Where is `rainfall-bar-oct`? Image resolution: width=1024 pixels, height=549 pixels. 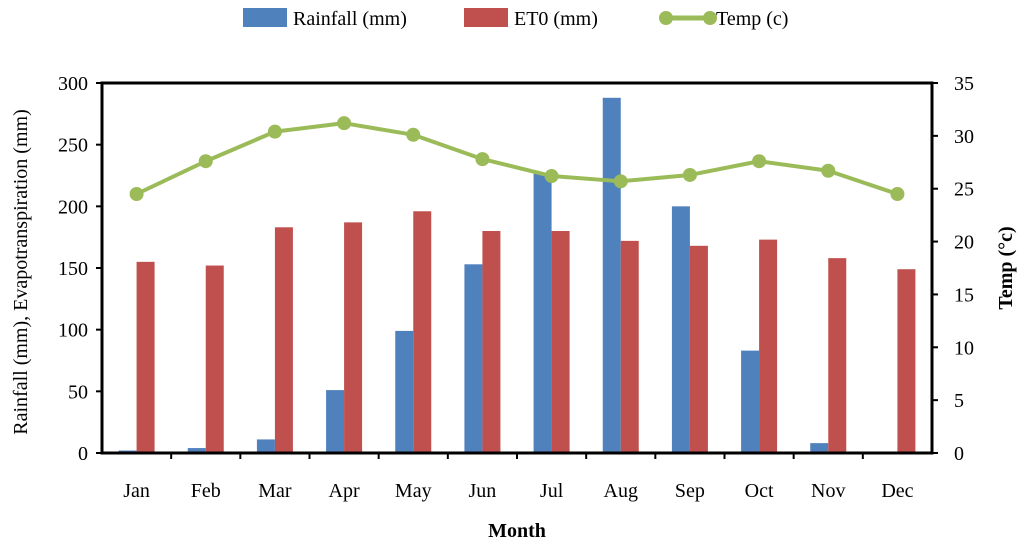 rainfall-bar-oct is located at coordinates (750, 401).